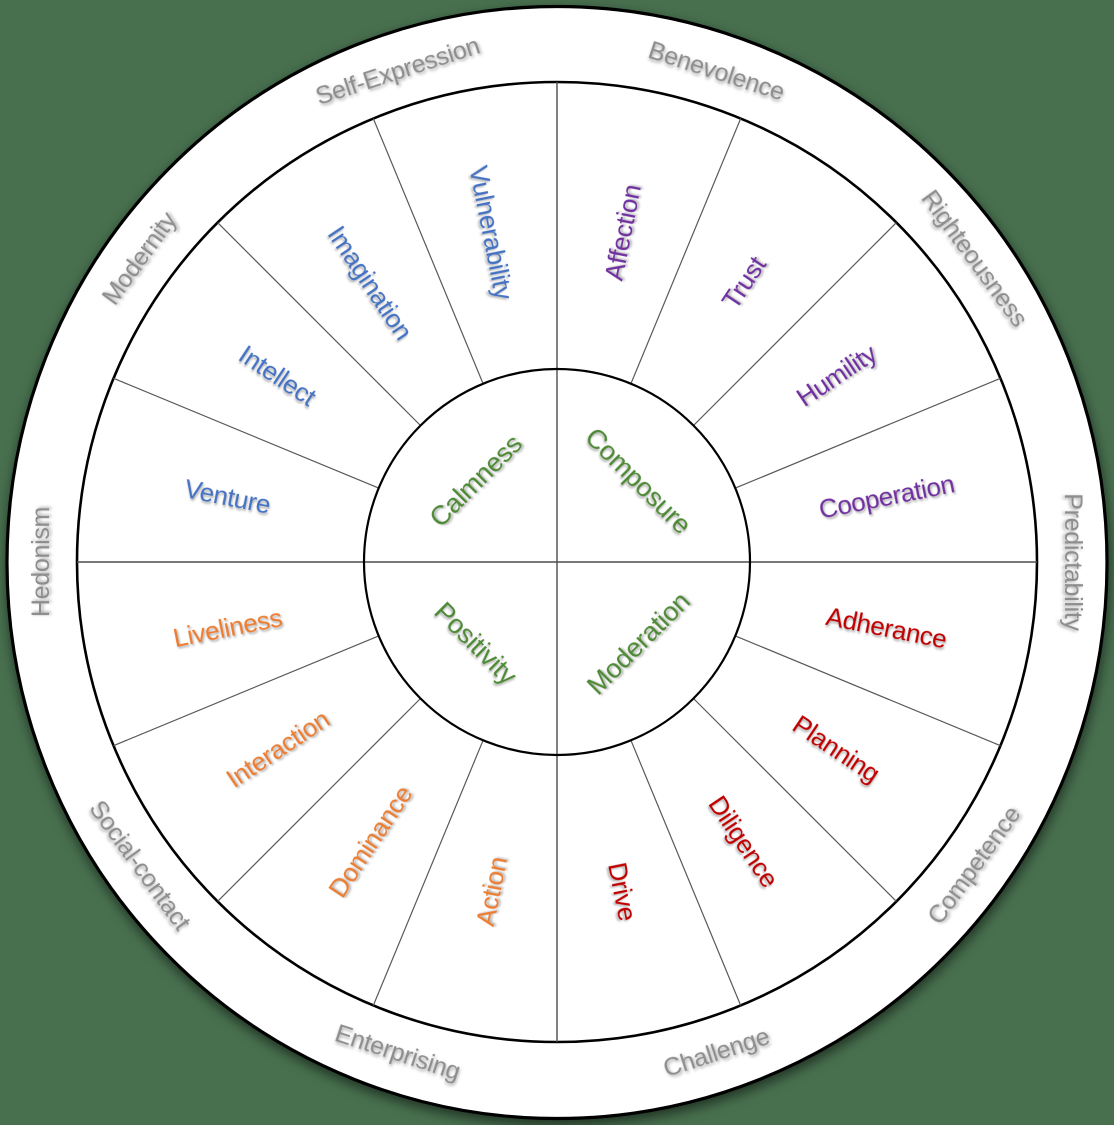 Image resolution: width=1114 pixels, height=1125 pixels. Describe the element at coordinates (1073, 562) in the screenshot. I see `outer-ring-label-predictability: Predictability` at that location.